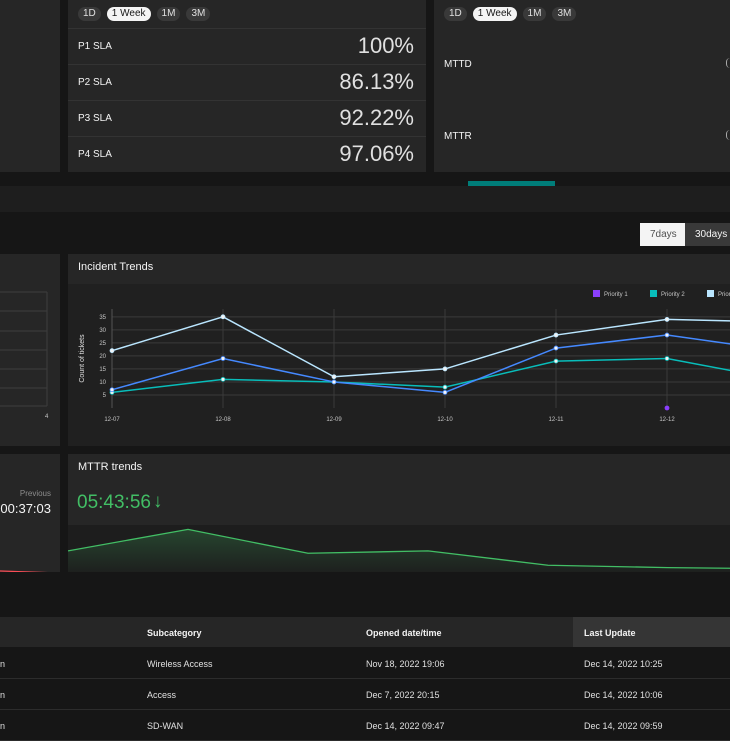 The image size is (730, 741). What do you see at coordinates (651, 632) in the screenshot?
I see `col-last-update-cell: Last Update` at bounding box center [651, 632].